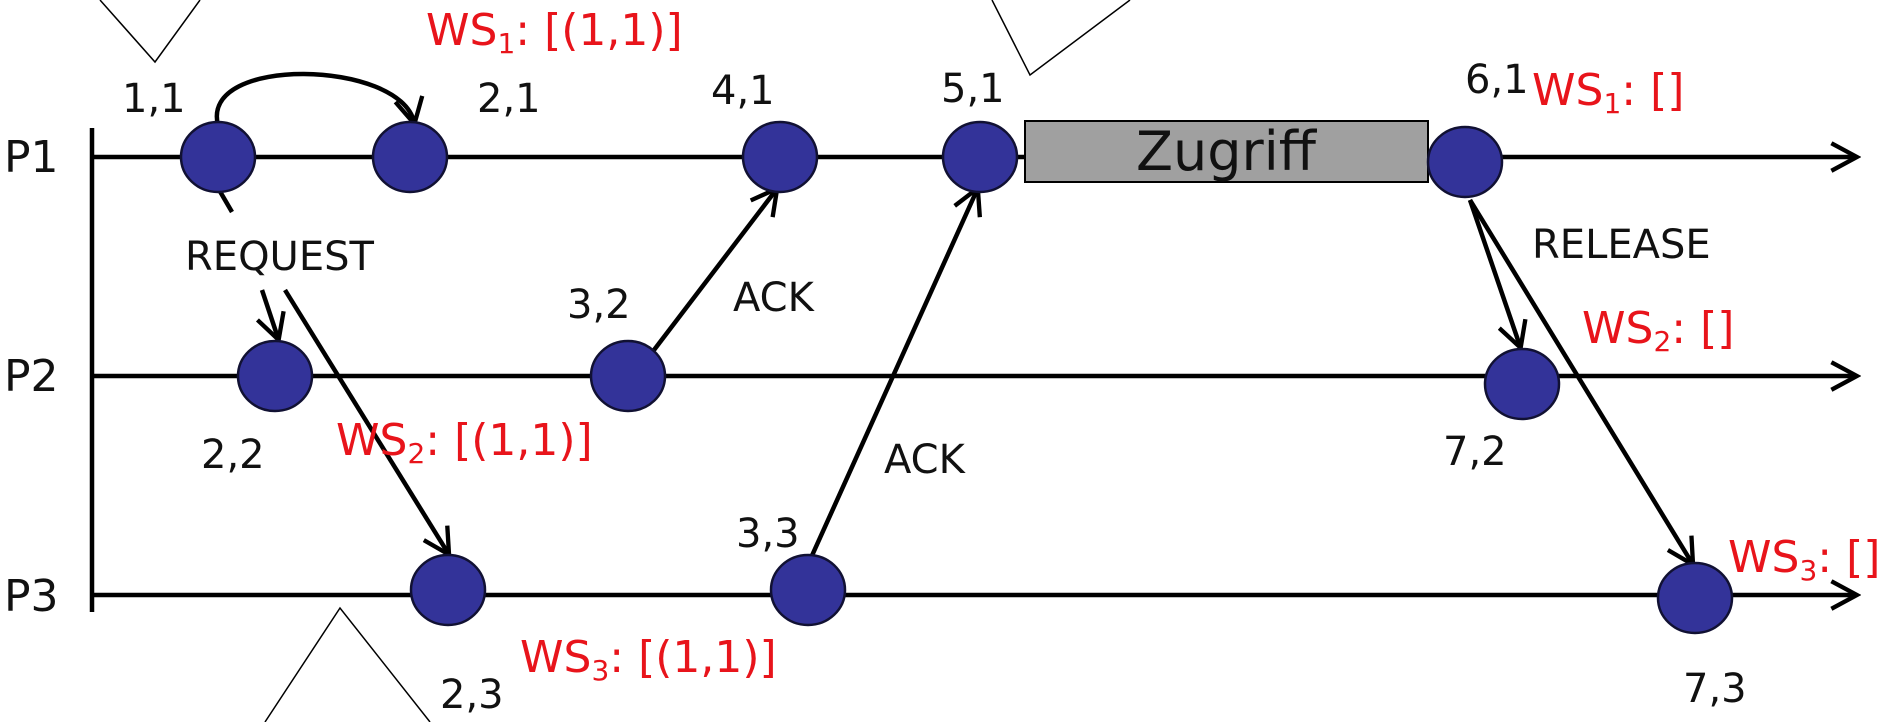 This screenshot has height=722, width=1880. What do you see at coordinates (31, 376) in the screenshot?
I see `process-label-p2: P2` at bounding box center [31, 376].